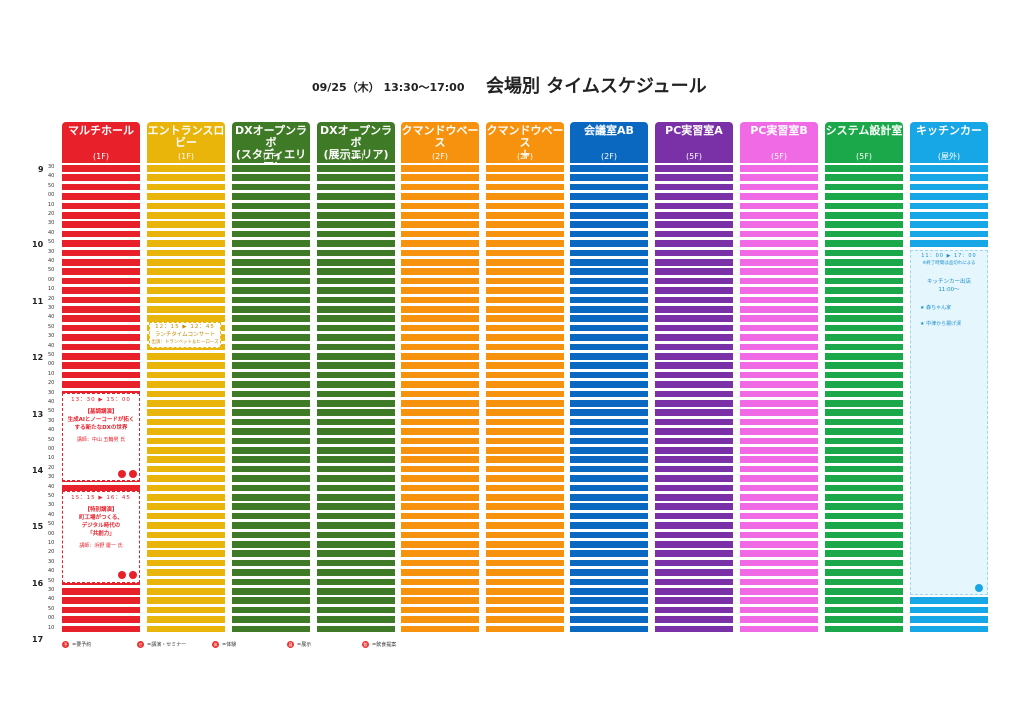 The width and height of the screenshot is (1024, 724). Describe the element at coordinates (936, 308) in the screenshot. I see `food-vendor: ★ 森ちゃん家` at that location.